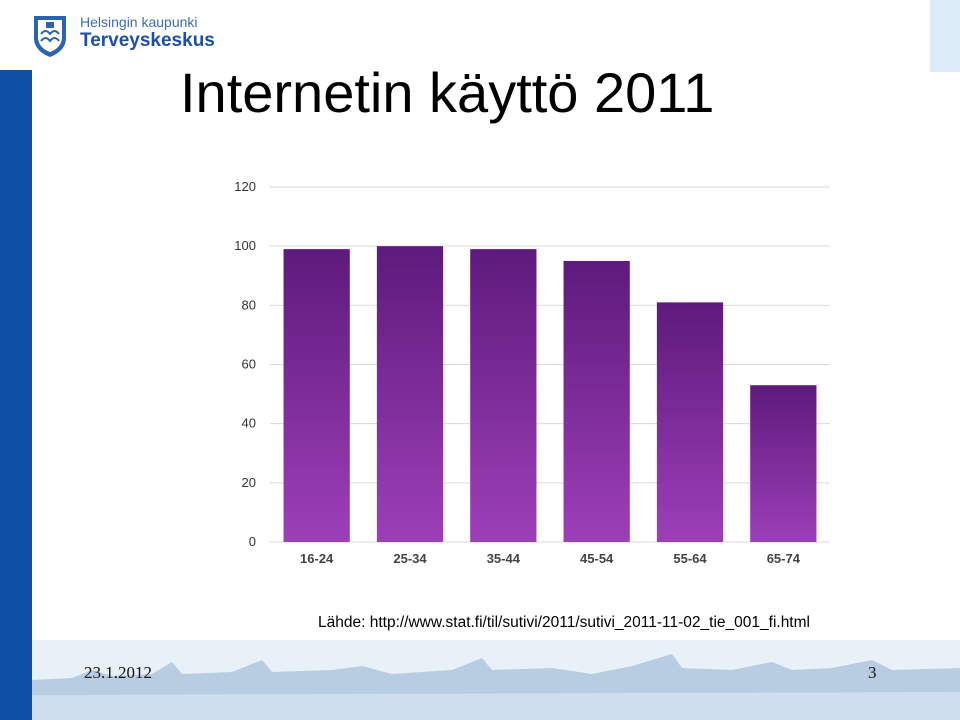  I want to click on x-category-label: 65-74, so click(784, 558).